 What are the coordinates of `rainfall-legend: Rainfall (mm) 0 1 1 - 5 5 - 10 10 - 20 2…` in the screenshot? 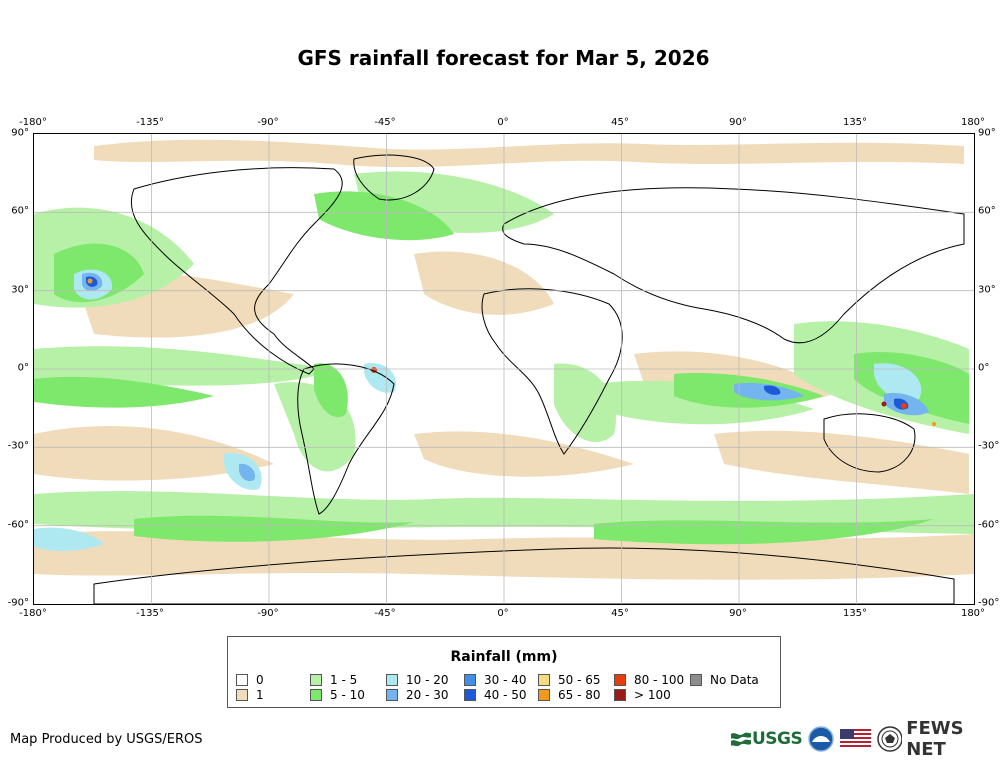 It's located at (504, 672).